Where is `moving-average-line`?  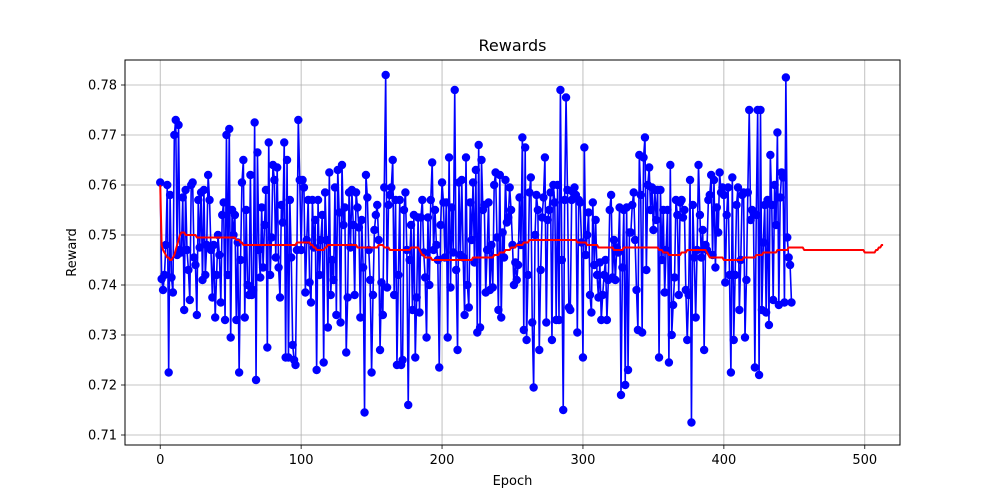
moving-average-line is located at coordinates (521, 222).